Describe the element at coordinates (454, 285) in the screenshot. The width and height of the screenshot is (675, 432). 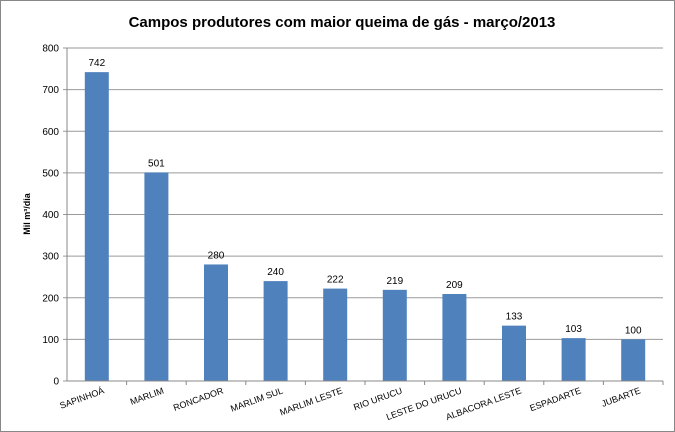
I see `data-label: 209` at that location.